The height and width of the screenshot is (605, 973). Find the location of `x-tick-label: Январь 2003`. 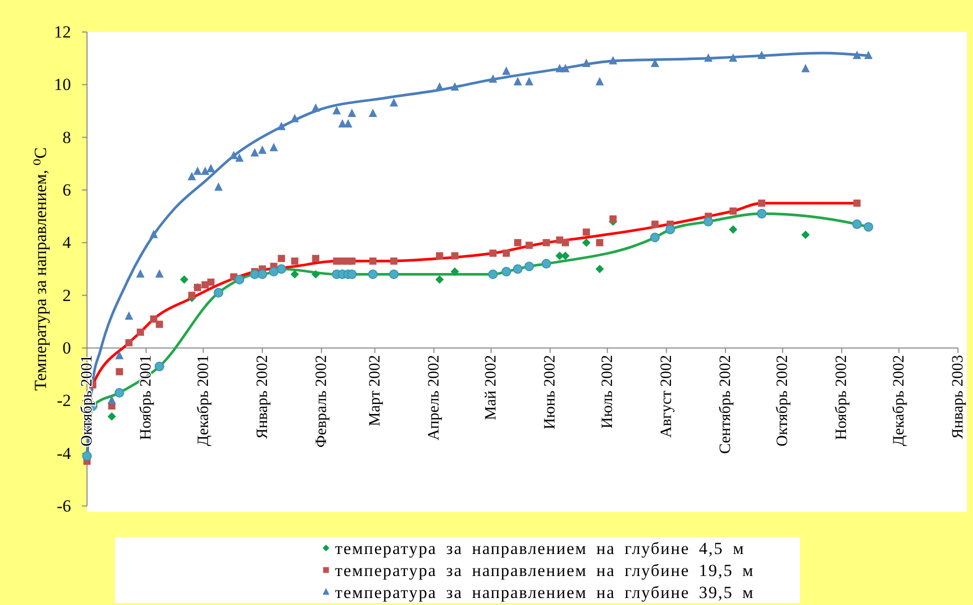

x-tick-label: Январь 2003 is located at coordinates (958, 396).